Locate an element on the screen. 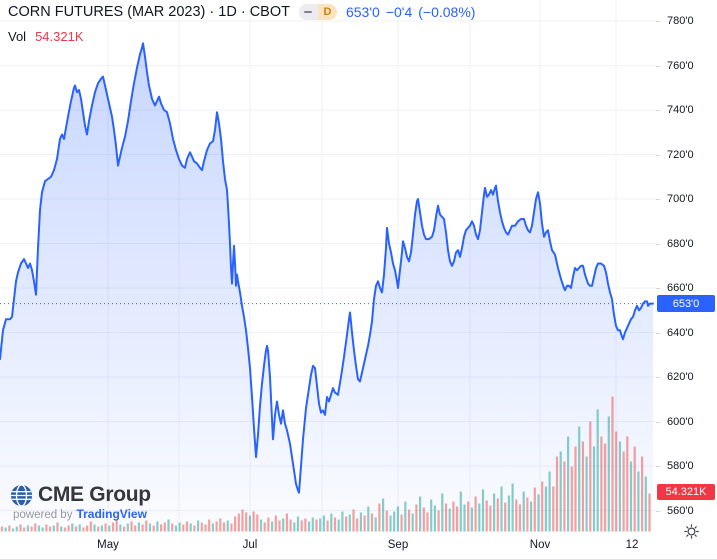  price-tick-label: 760'0 is located at coordinates (680, 65).